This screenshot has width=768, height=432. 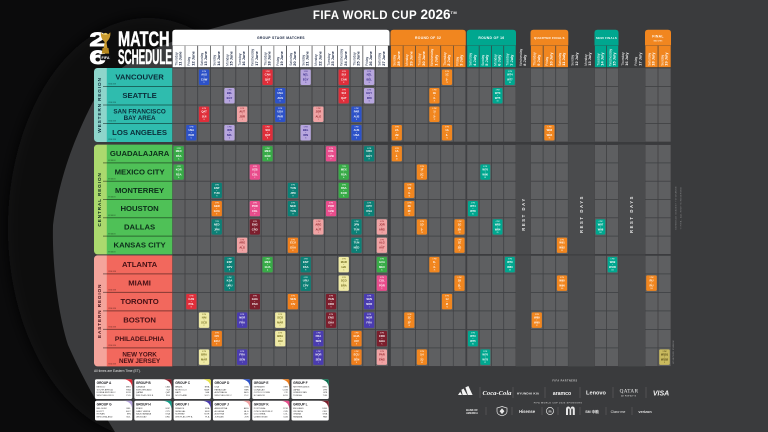 I want to click on svg-text: 4 July, so click(x=474, y=60).